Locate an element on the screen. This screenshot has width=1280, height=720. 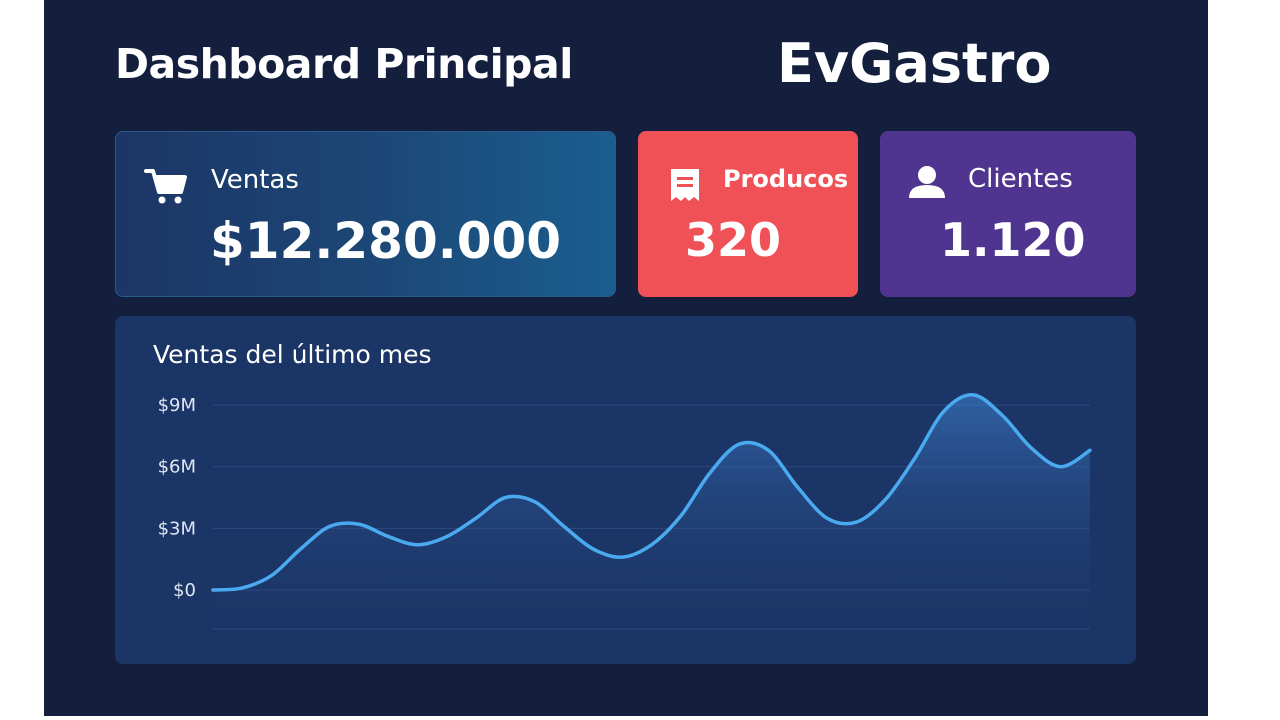
chart-title: Ventas del último mes is located at coordinates (292, 354).